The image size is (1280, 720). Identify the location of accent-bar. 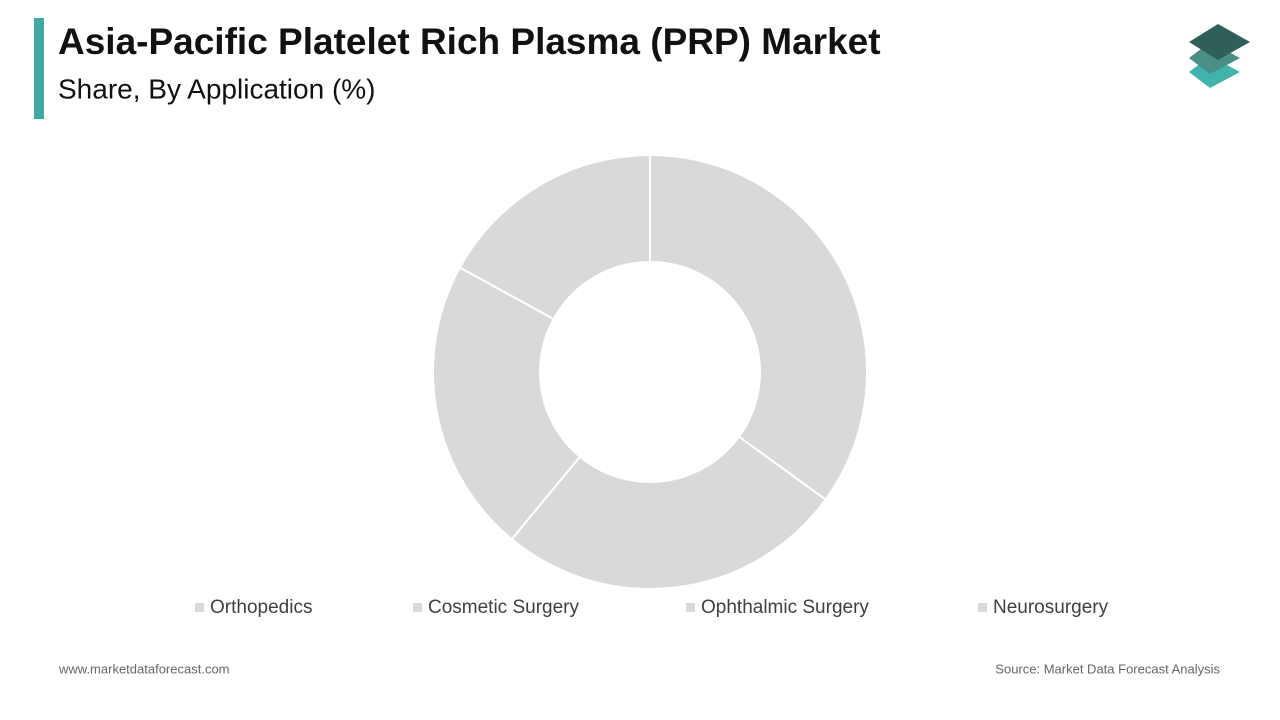
(39, 68).